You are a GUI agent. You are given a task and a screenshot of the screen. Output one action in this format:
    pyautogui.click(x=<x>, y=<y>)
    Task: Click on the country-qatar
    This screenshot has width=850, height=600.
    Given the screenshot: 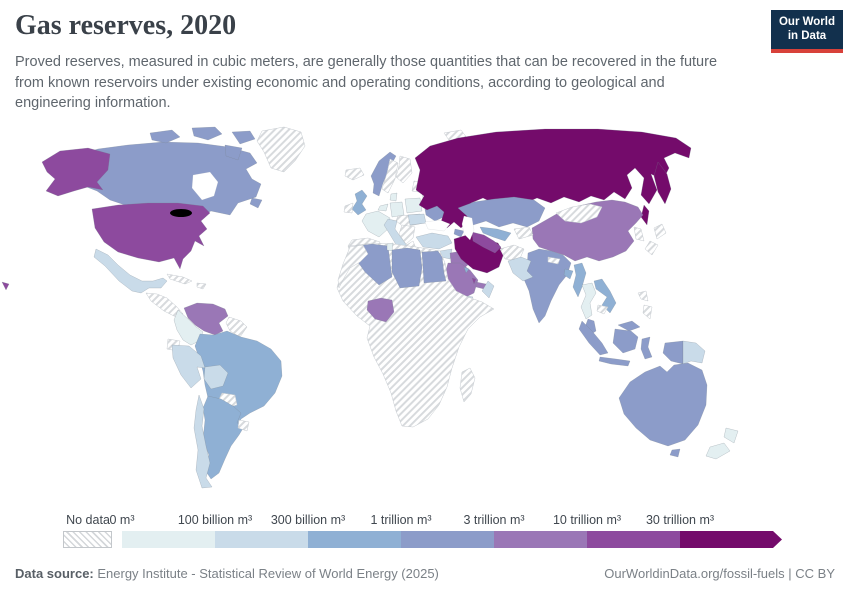 What is the action you would take?
    pyautogui.click(x=474, y=281)
    